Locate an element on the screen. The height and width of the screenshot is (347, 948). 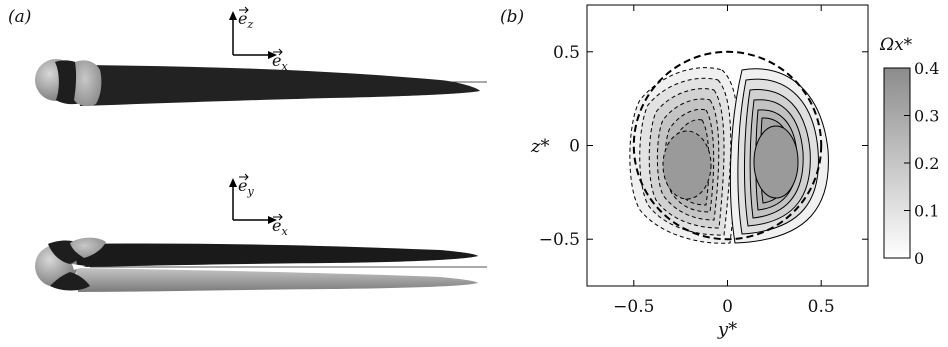
colorbar-title: Ωx* is located at coordinates (896, 45).